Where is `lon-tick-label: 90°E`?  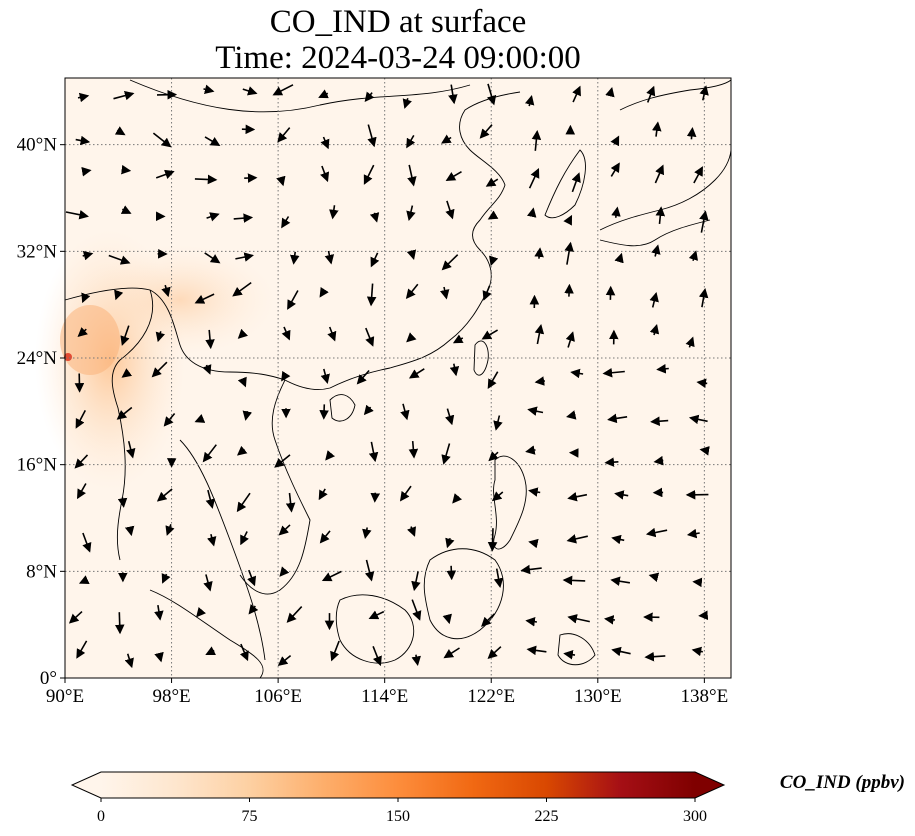
lon-tick-label: 90°E is located at coordinates (65, 696).